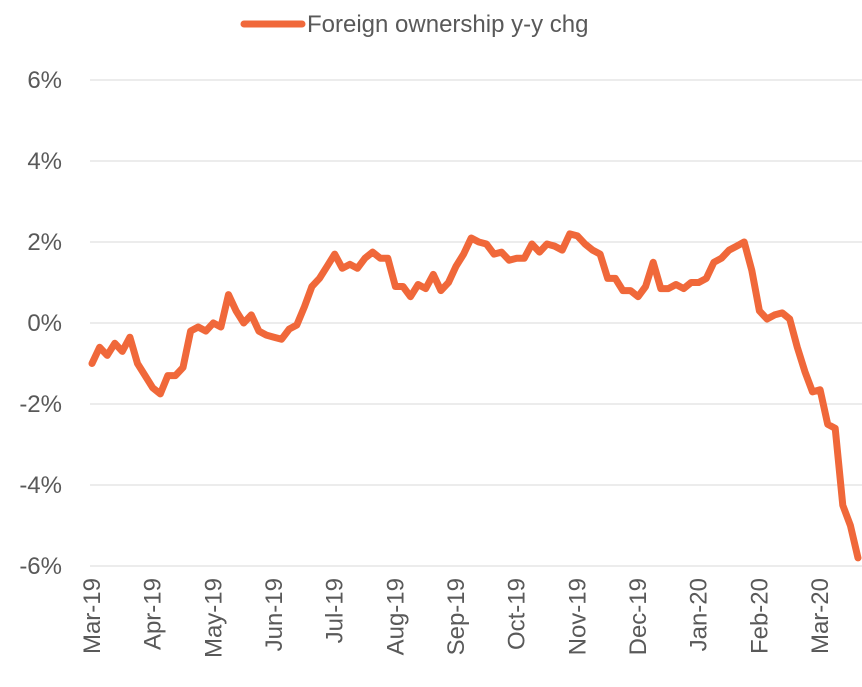 This screenshot has height=687, width=862. I want to click on y-tick-label: -4%, so click(40, 485).